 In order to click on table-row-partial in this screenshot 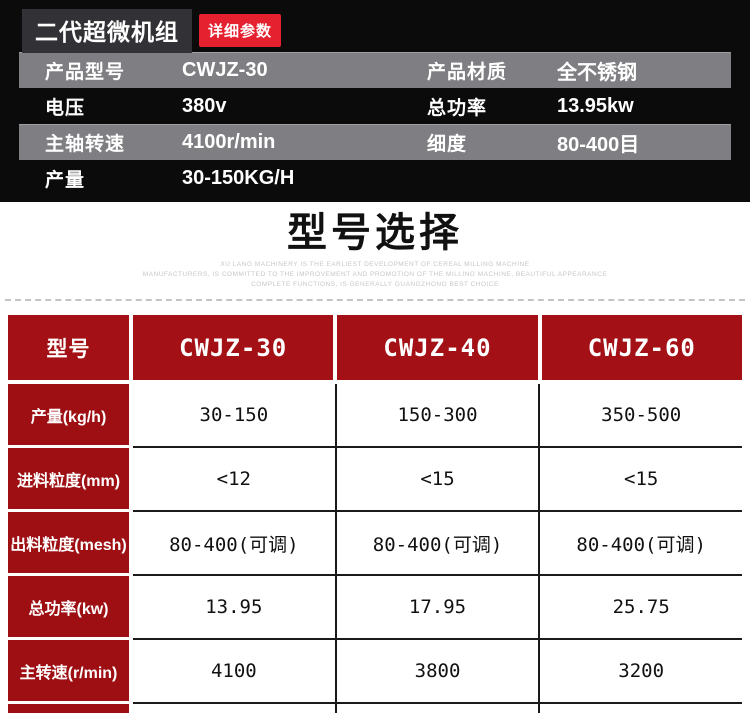, I will do `click(375, 708)`.